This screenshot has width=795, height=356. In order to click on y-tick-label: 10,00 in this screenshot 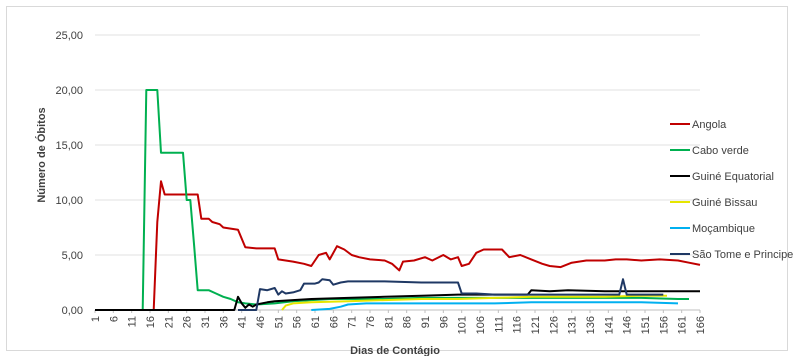, I will do `click(69, 201)`.